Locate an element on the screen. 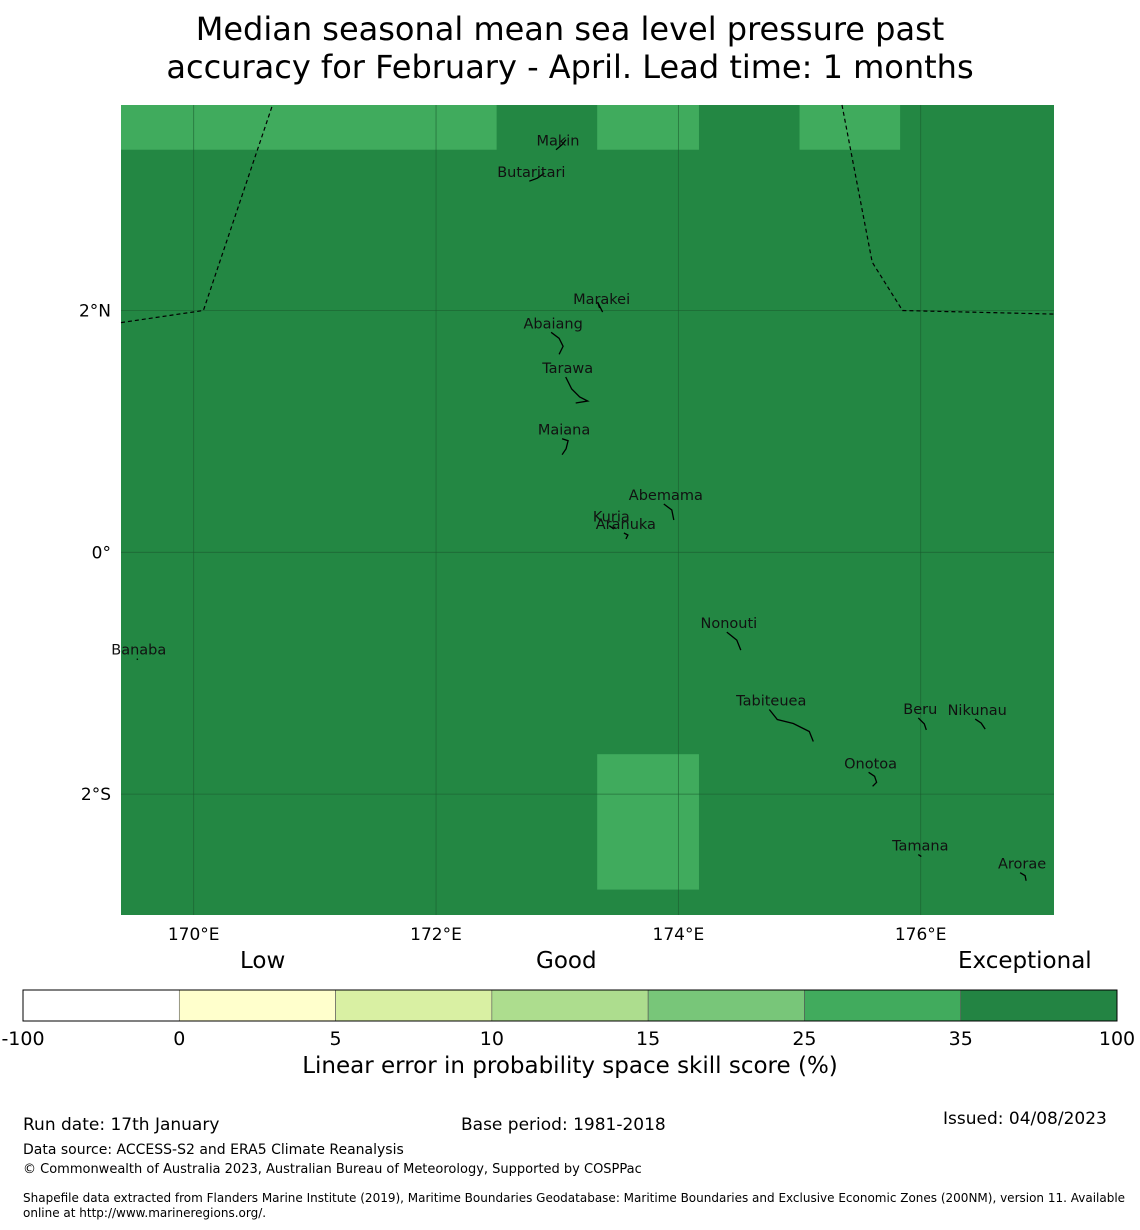  island-label: Onotoa is located at coordinates (870, 764).